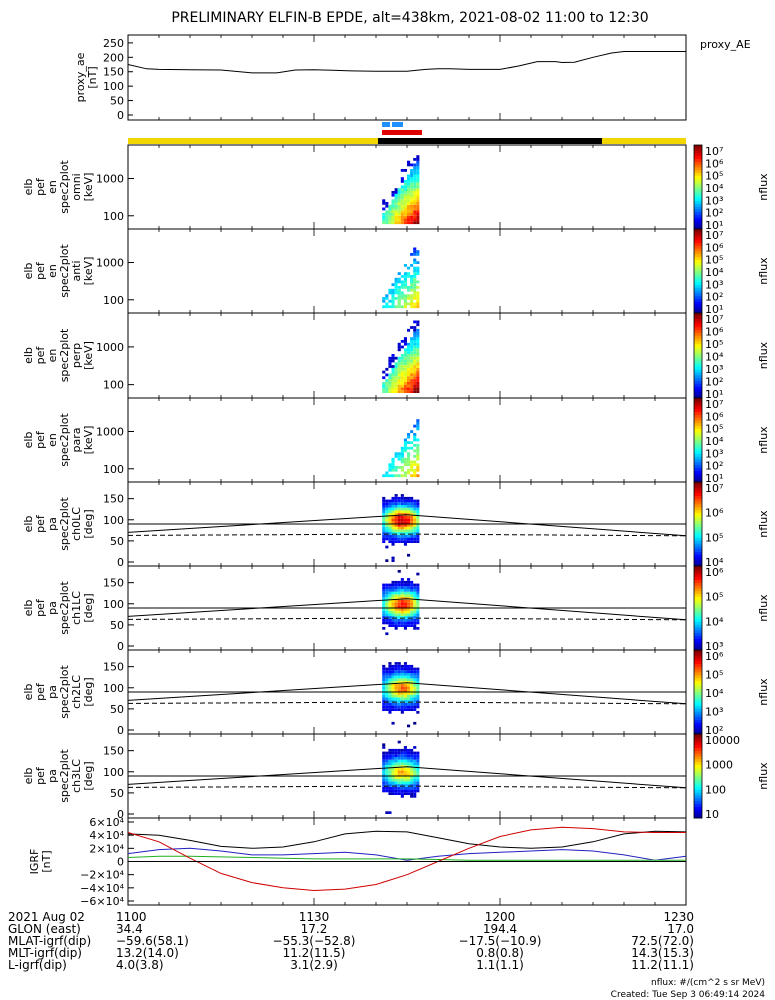 This screenshot has width=775, height=1000. What do you see at coordinates (714, 176) in the screenshot?
I see `colorbar-tick-label: 10⁵` at bounding box center [714, 176].